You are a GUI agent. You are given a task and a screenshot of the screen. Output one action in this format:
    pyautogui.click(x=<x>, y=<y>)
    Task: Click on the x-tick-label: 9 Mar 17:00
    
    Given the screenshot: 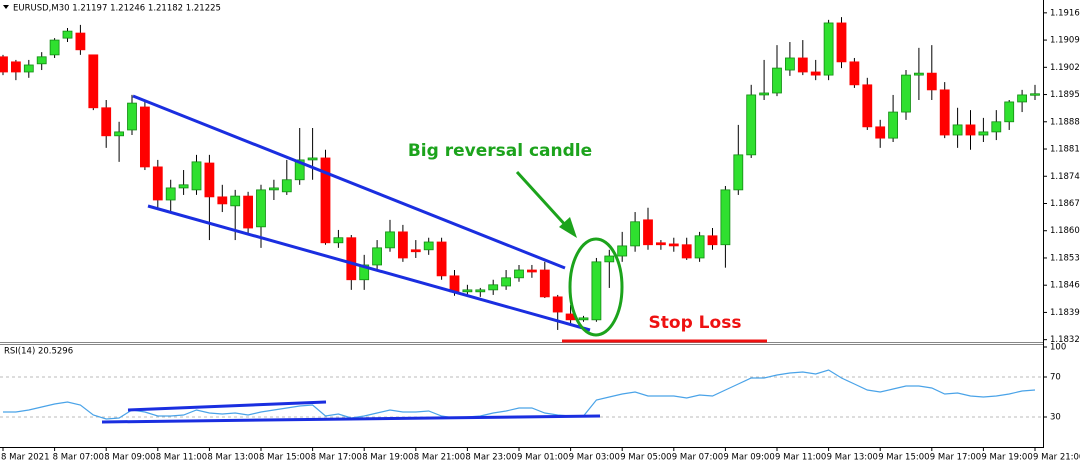 What is the action you would take?
    pyautogui.click(x=955, y=458)
    